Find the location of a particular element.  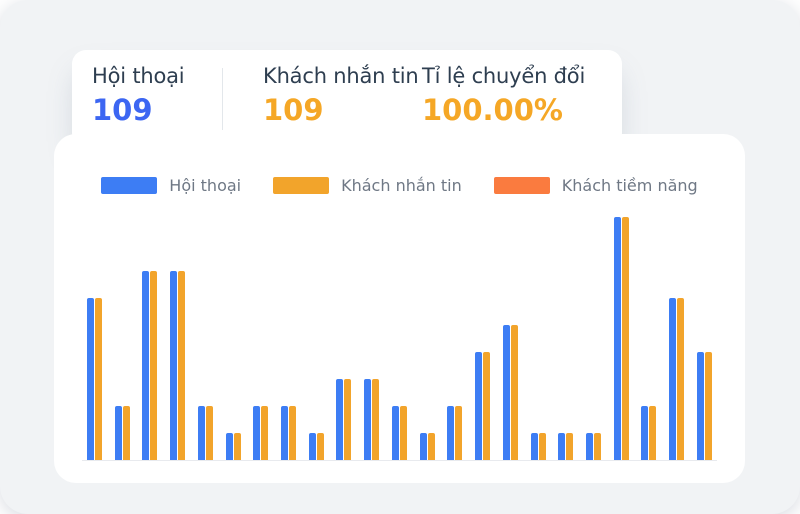

bar-series0-cat4 is located at coordinates (201, 433).